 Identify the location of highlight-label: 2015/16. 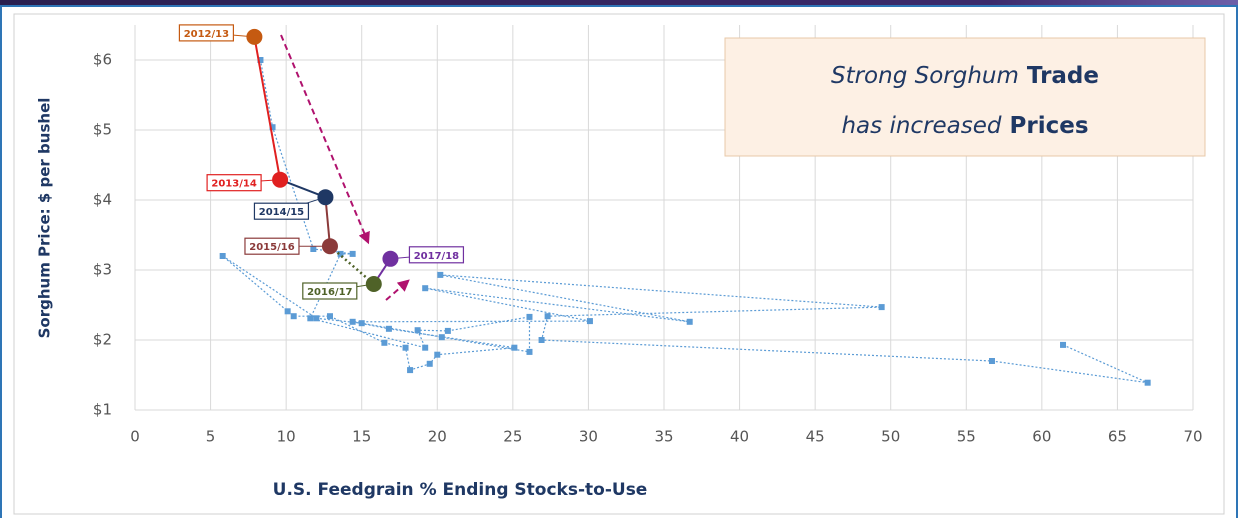
(271, 247).